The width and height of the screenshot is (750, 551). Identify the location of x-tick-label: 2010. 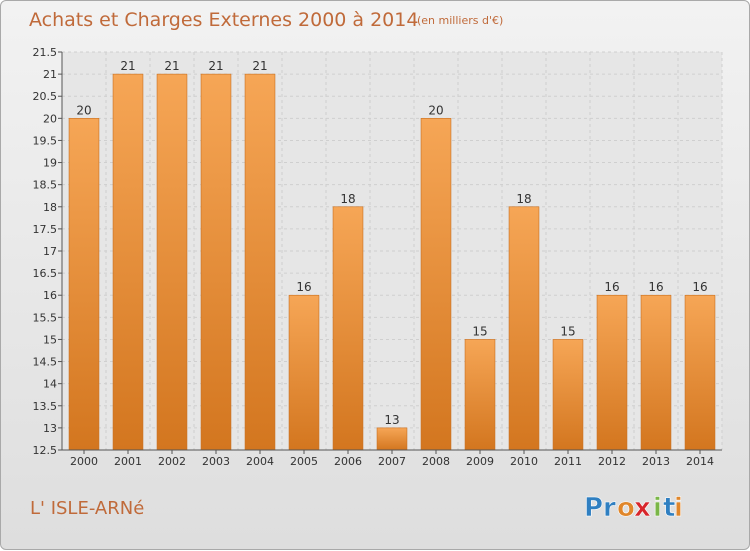
(524, 461).